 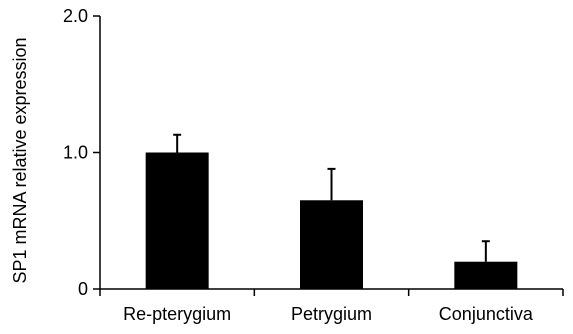 What do you see at coordinates (75, 16) in the screenshot?
I see `y-tick-label: 2.0` at bounding box center [75, 16].